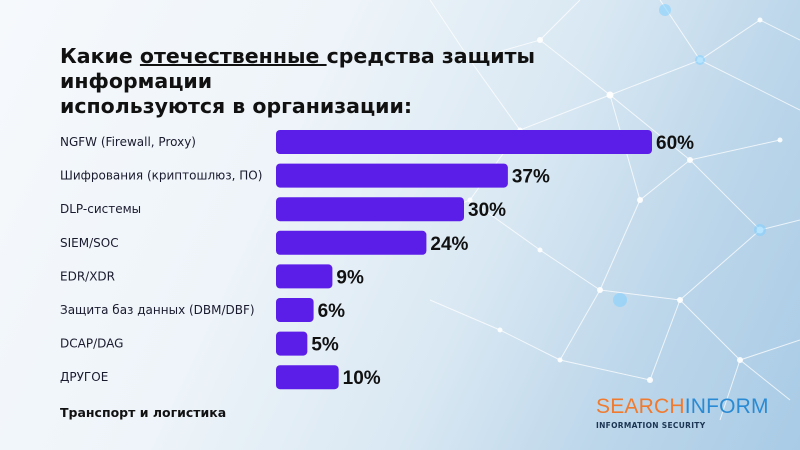 This screenshot has height=450, width=800. What do you see at coordinates (157, 310) in the screenshot?
I see `category-label: Защита баз данных (DBM/DBF)` at bounding box center [157, 310].